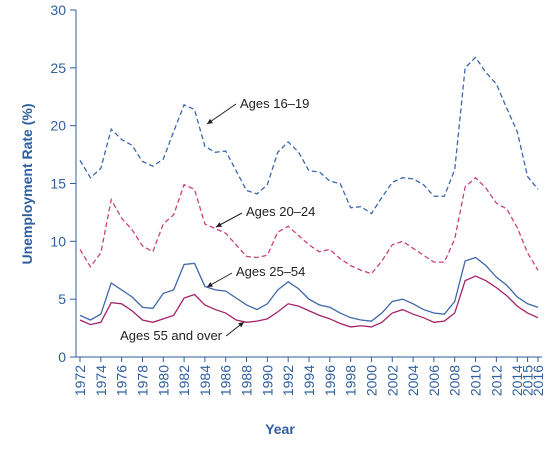  I want to click on x-tick-label: 1972, so click(80, 380).